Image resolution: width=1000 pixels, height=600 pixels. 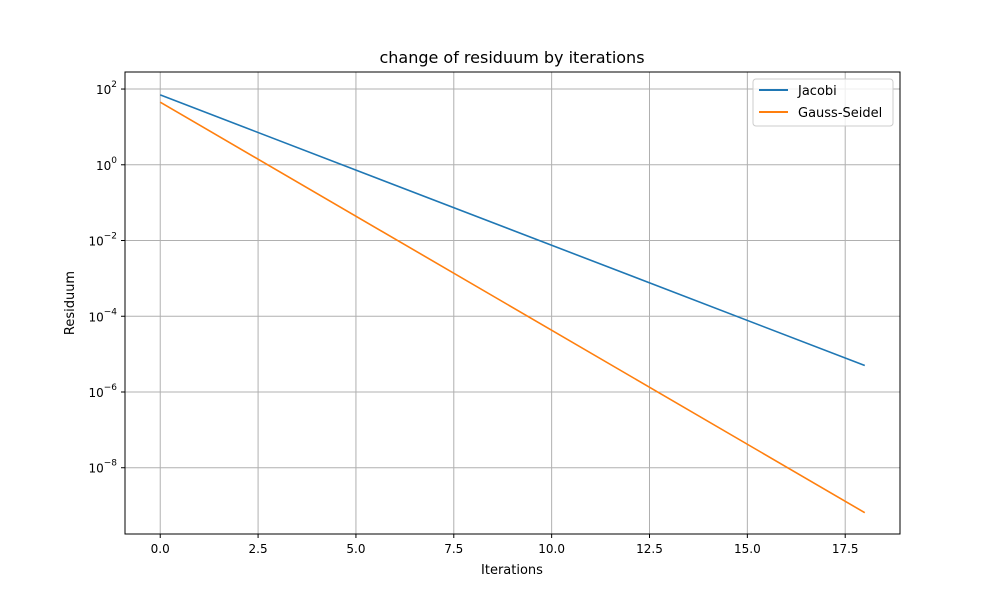 I want to click on x-tick-label: 2.5, so click(x=258, y=549).